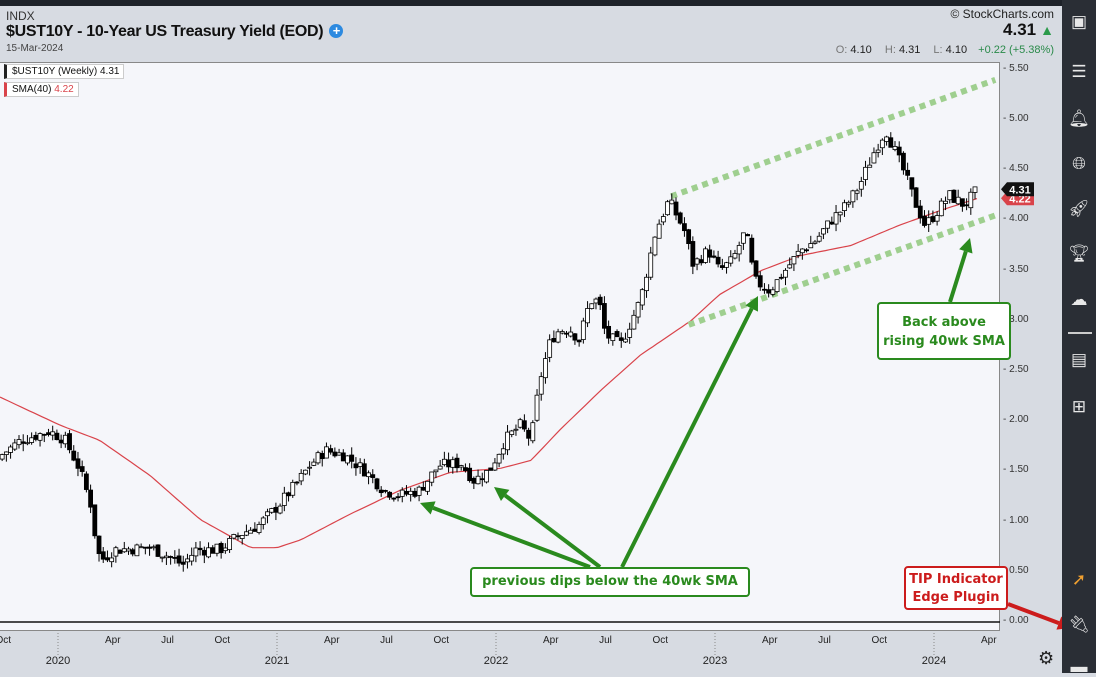 The width and height of the screenshot is (1096, 677). I want to click on y-tick-label: - 0.50, so click(1016, 570).